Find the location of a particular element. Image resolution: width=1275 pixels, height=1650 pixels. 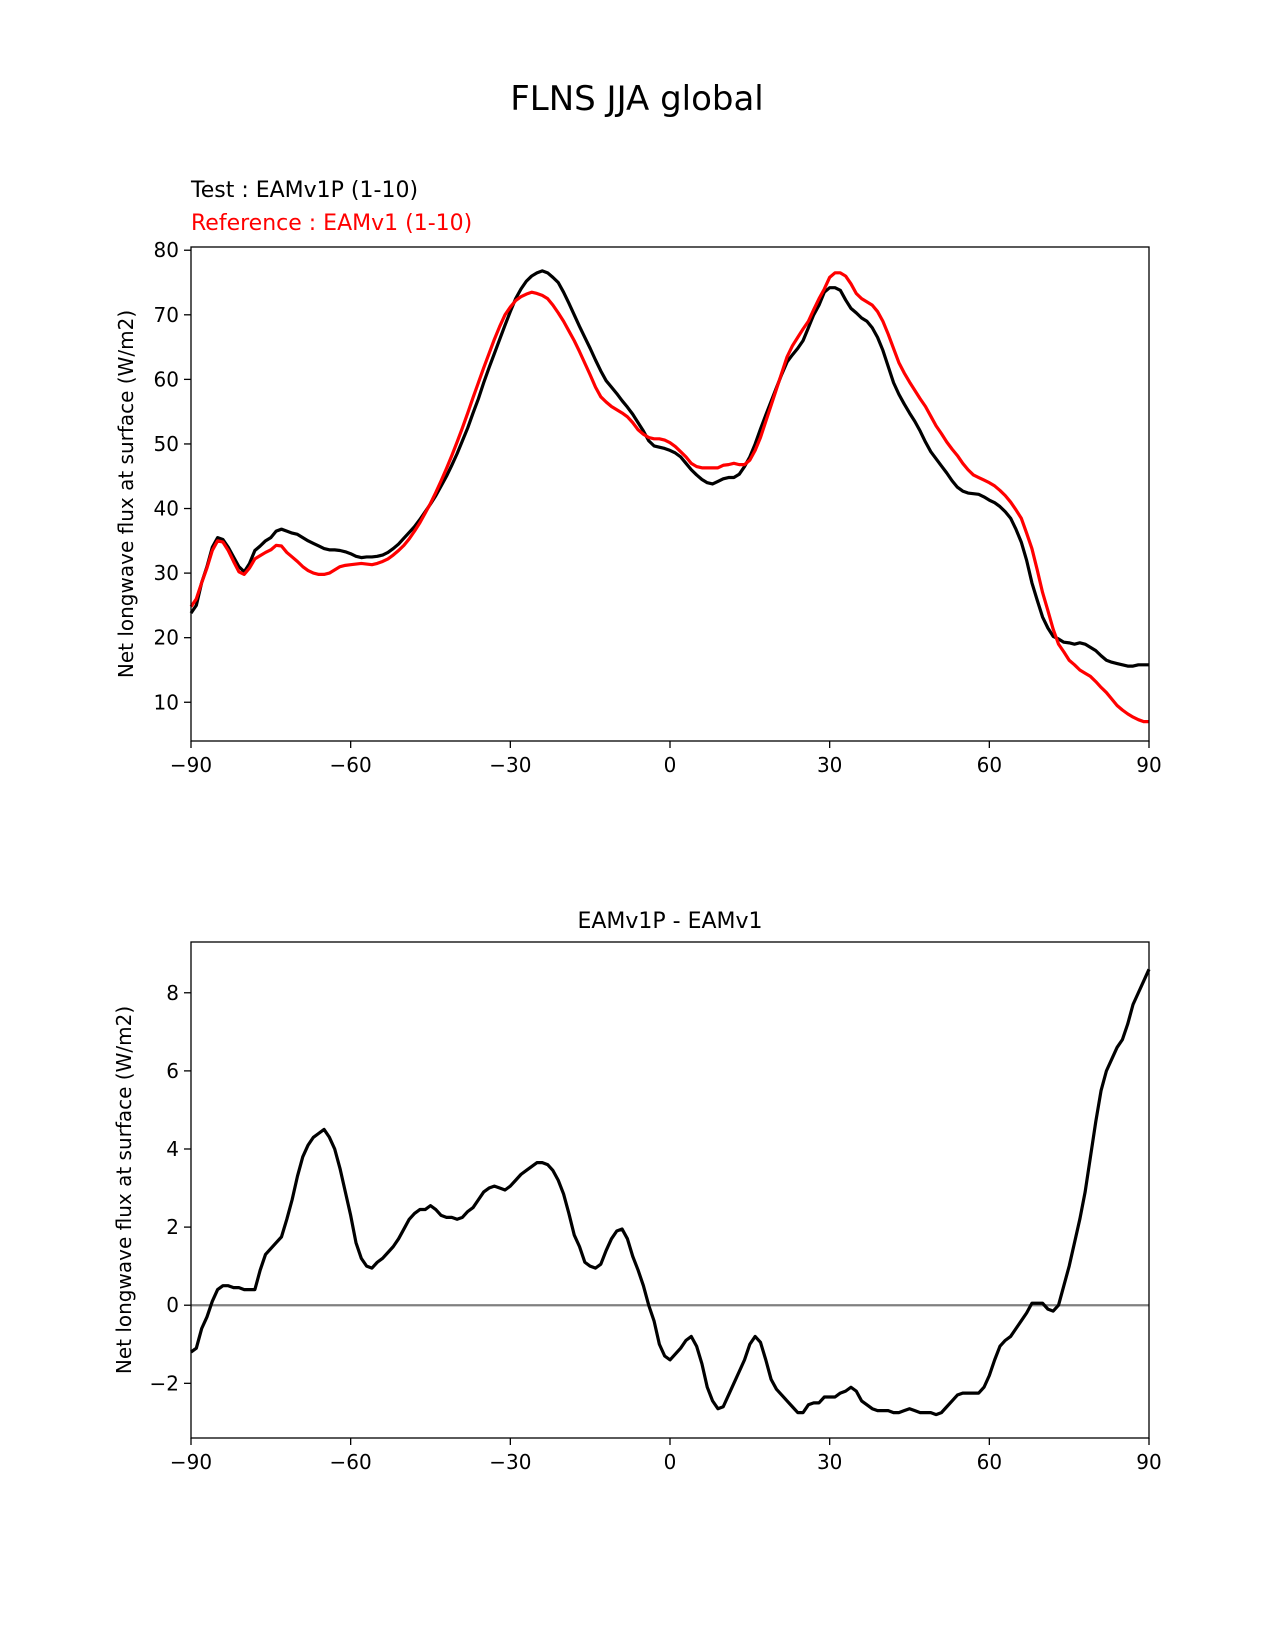

legend-test-label: Test : EAMv1P (1-10) is located at coordinates (304, 190).